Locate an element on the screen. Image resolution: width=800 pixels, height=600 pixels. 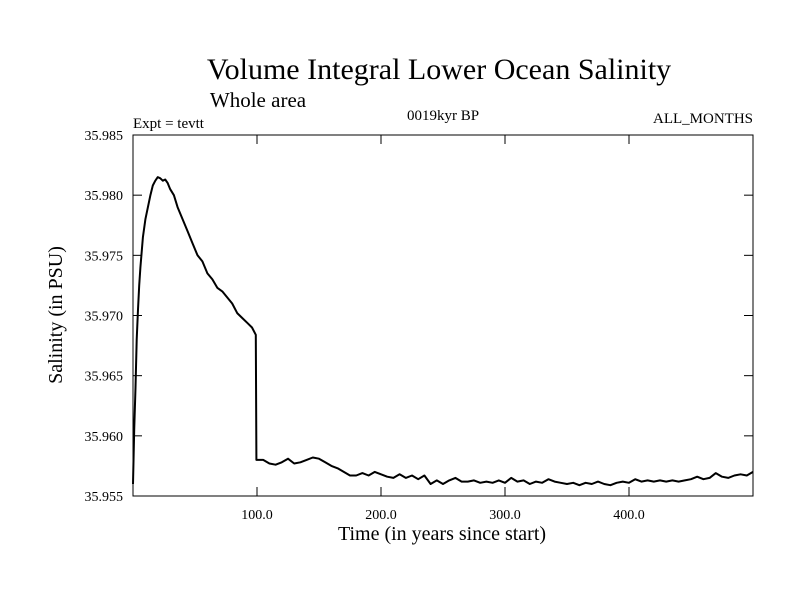
y-tick-label: 35.985 is located at coordinates (104, 136).